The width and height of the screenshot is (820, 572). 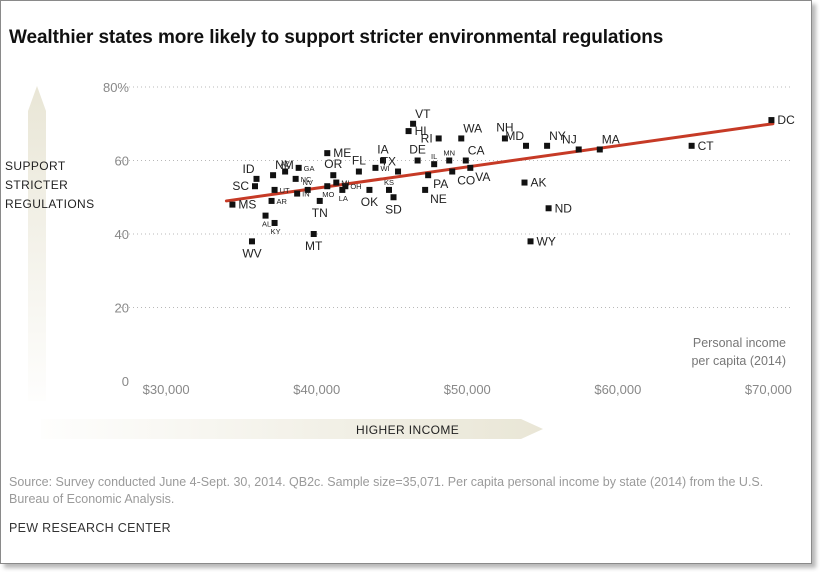 What do you see at coordinates (482, 177) in the screenshot?
I see `point-label: VA` at bounding box center [482, 177].